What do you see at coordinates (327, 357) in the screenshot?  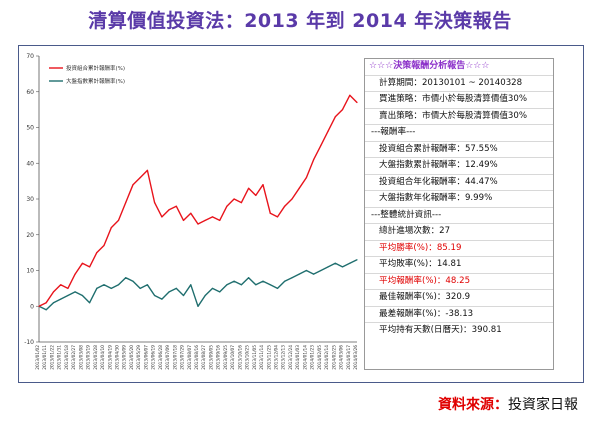 I see `x-tick-label: 2014/02/14` at bounding box center [327, 357].